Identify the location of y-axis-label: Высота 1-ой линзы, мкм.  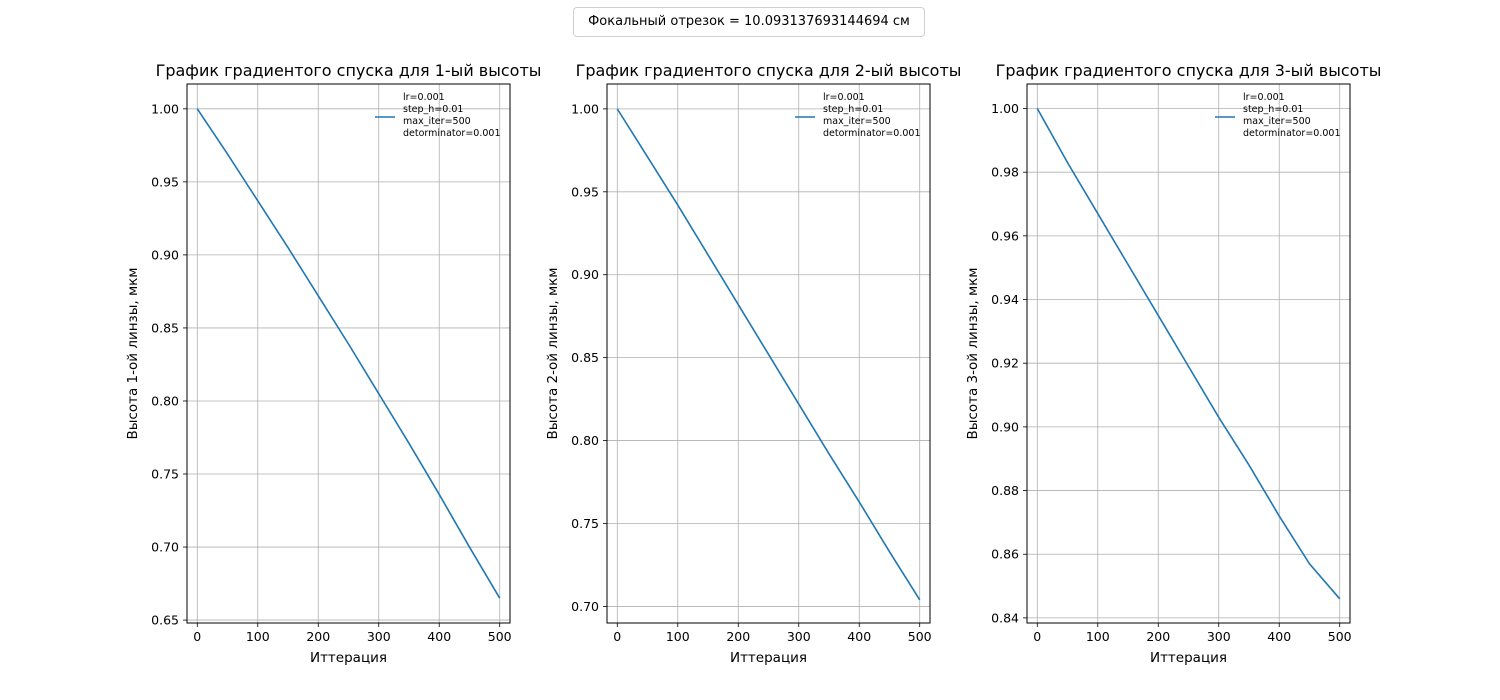
(133, 354).